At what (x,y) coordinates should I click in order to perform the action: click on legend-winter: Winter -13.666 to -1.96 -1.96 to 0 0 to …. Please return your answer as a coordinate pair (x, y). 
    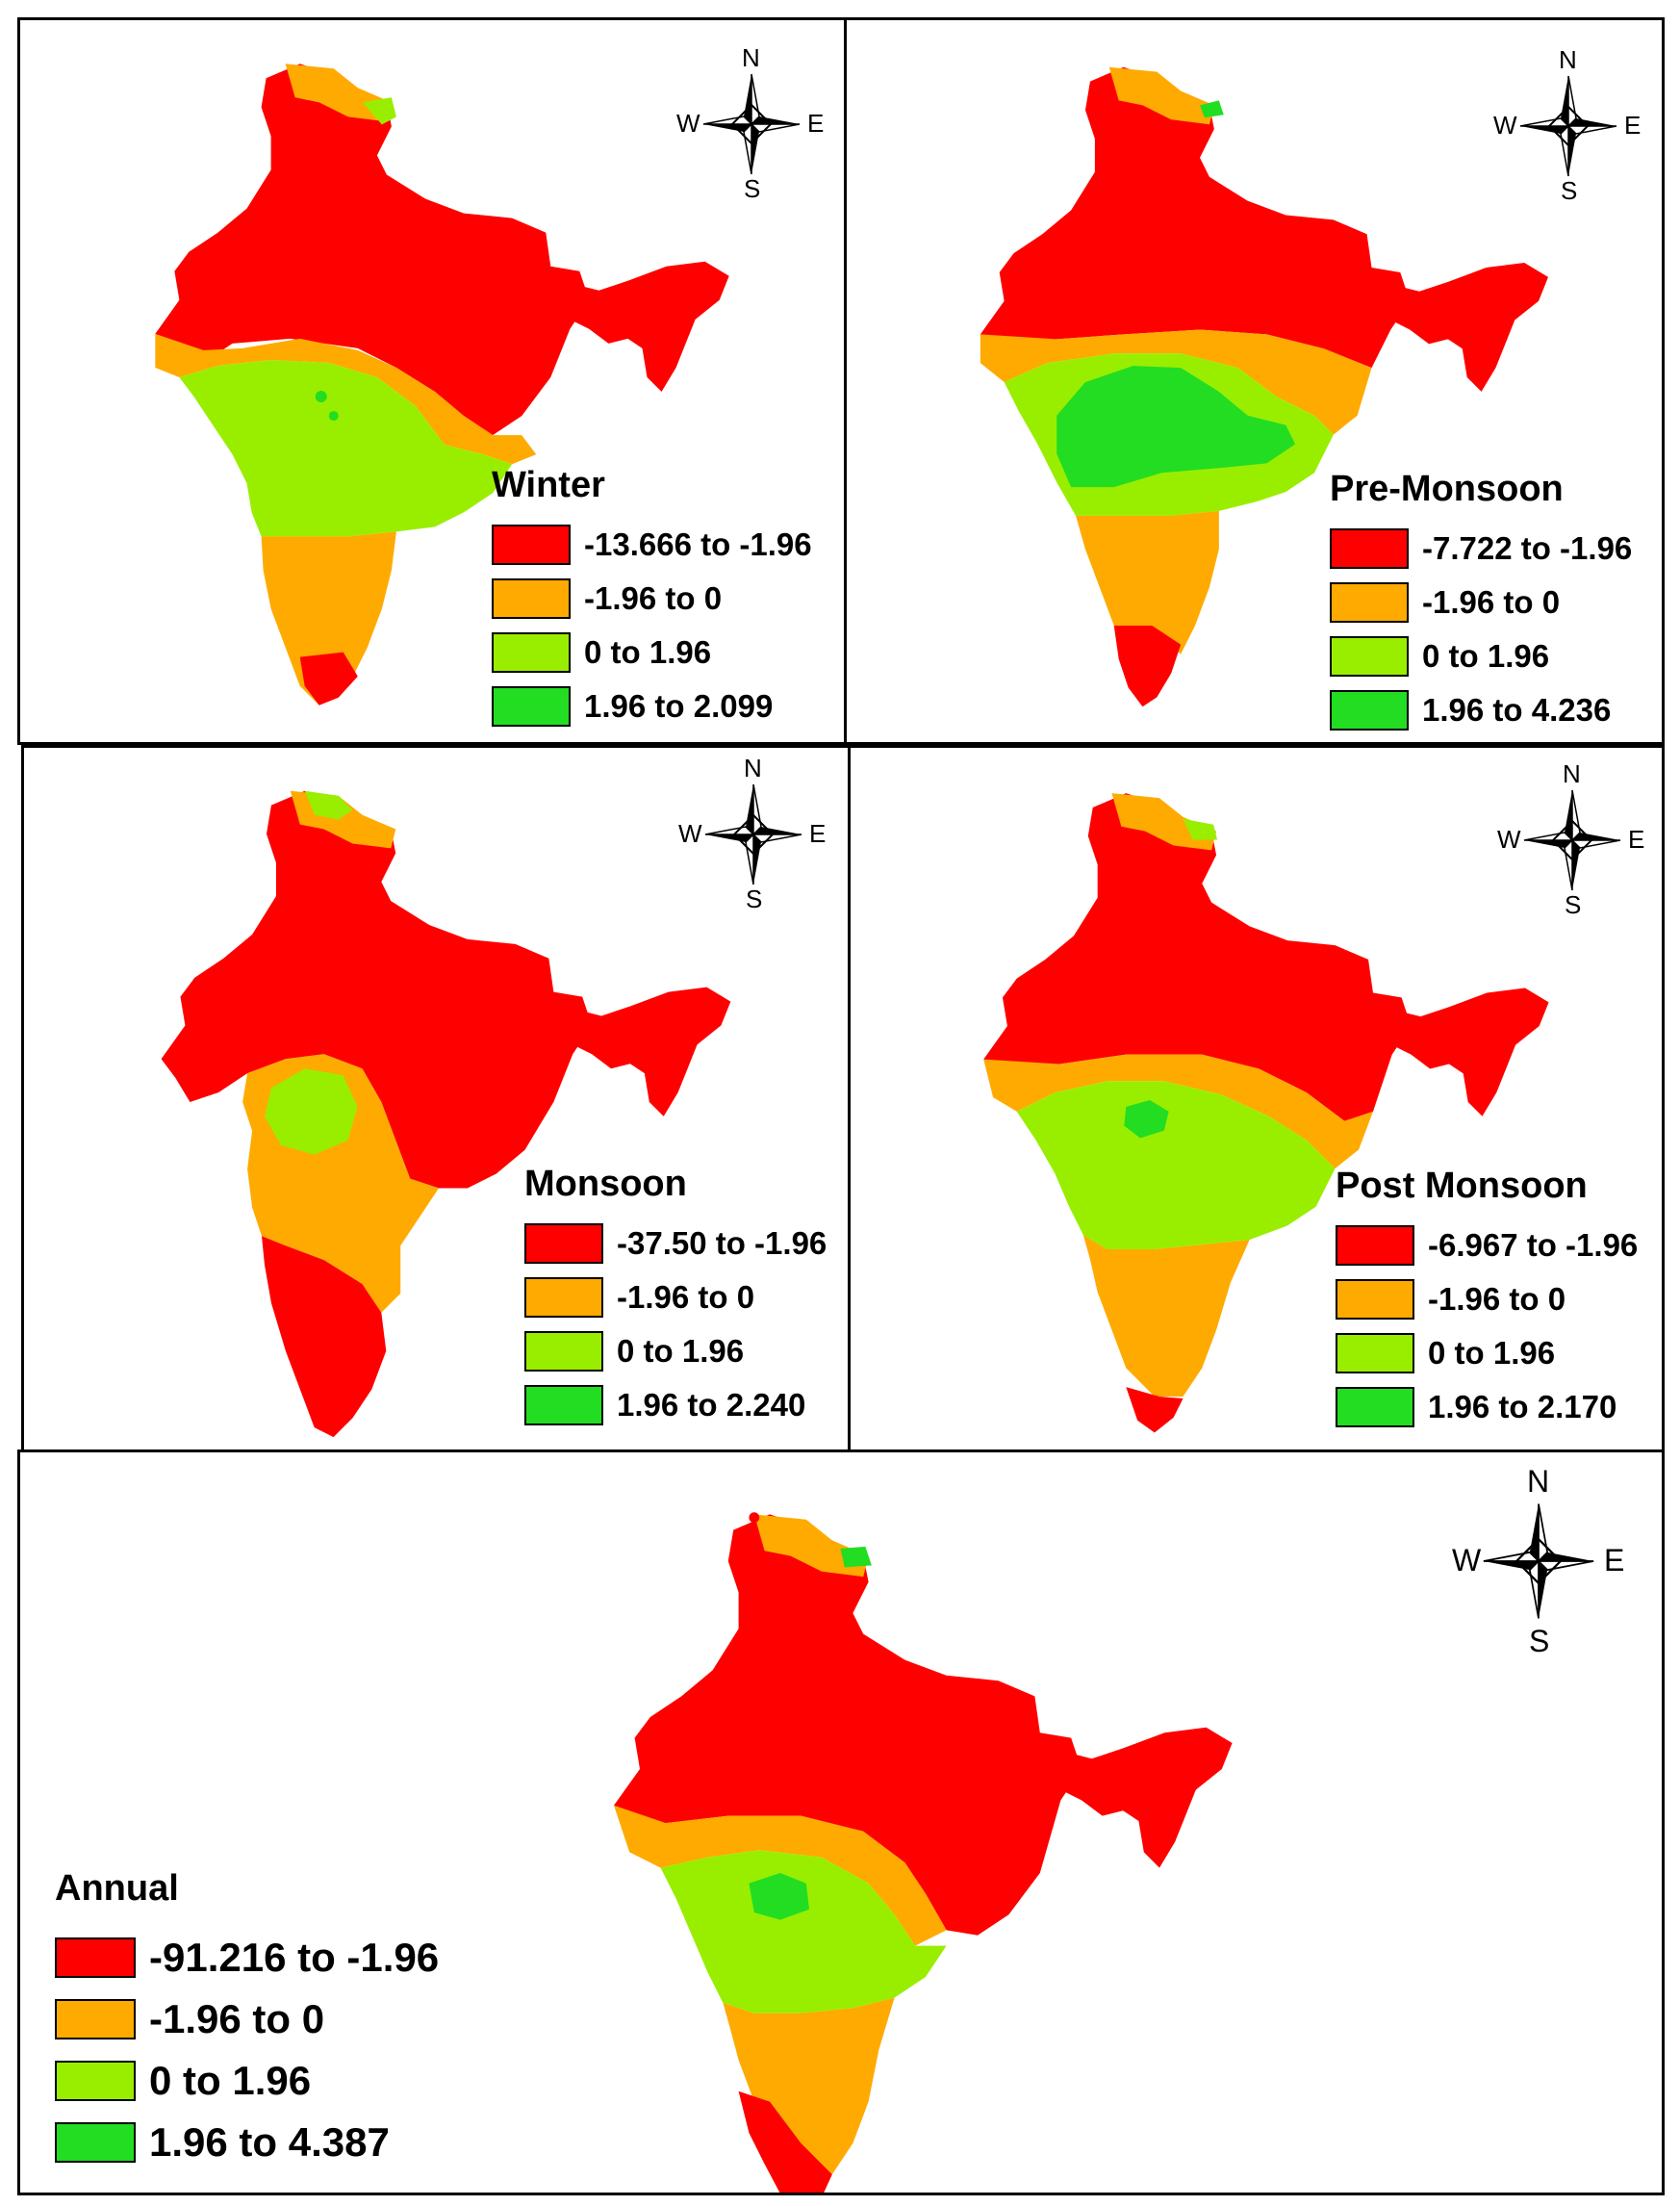
    Looking at the image, I should click on (652, 599).